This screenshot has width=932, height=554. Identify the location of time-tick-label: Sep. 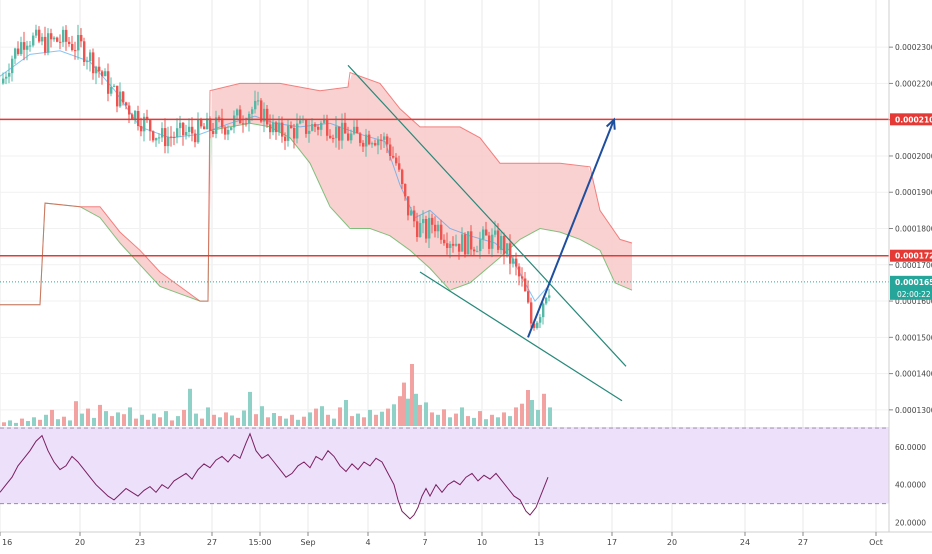
(307, 542).